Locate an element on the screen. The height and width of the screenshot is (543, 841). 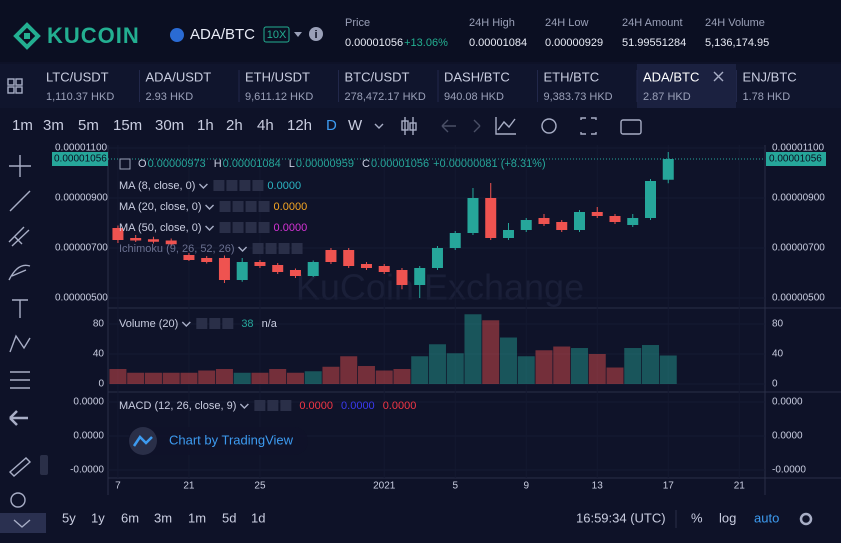
pattern is located at coordinates (20, 343).